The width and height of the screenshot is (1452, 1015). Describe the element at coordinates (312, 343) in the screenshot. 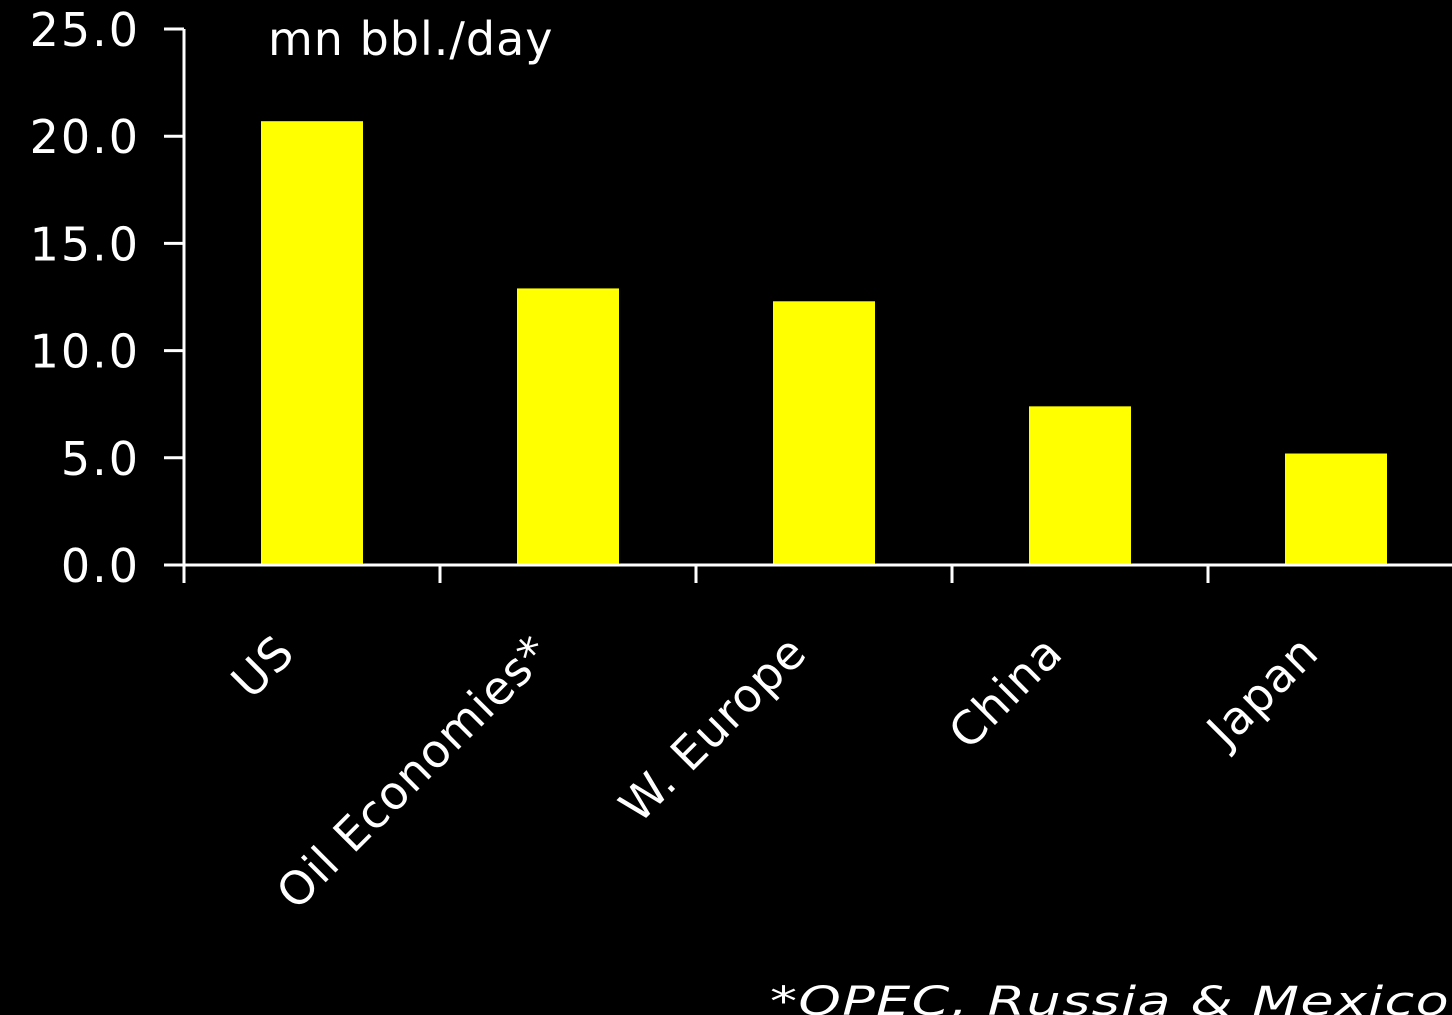

I see `bar-us` at that location.